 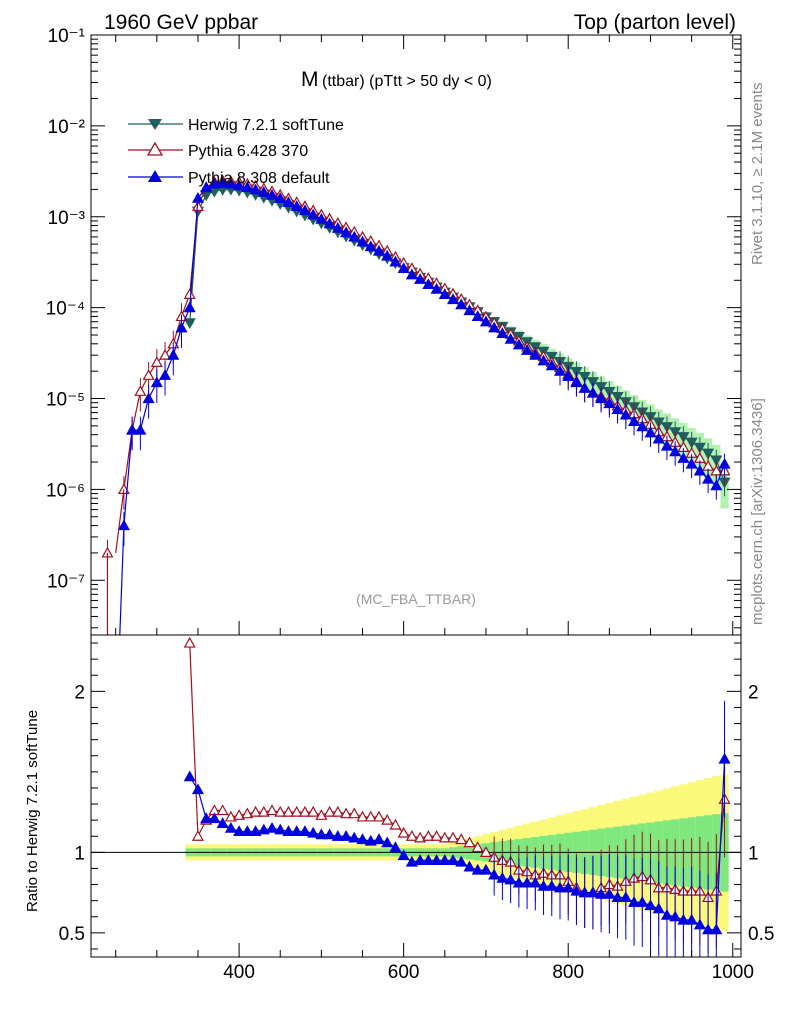 I want to click on x-tick-label: 1000, so click(x=733, y=972).